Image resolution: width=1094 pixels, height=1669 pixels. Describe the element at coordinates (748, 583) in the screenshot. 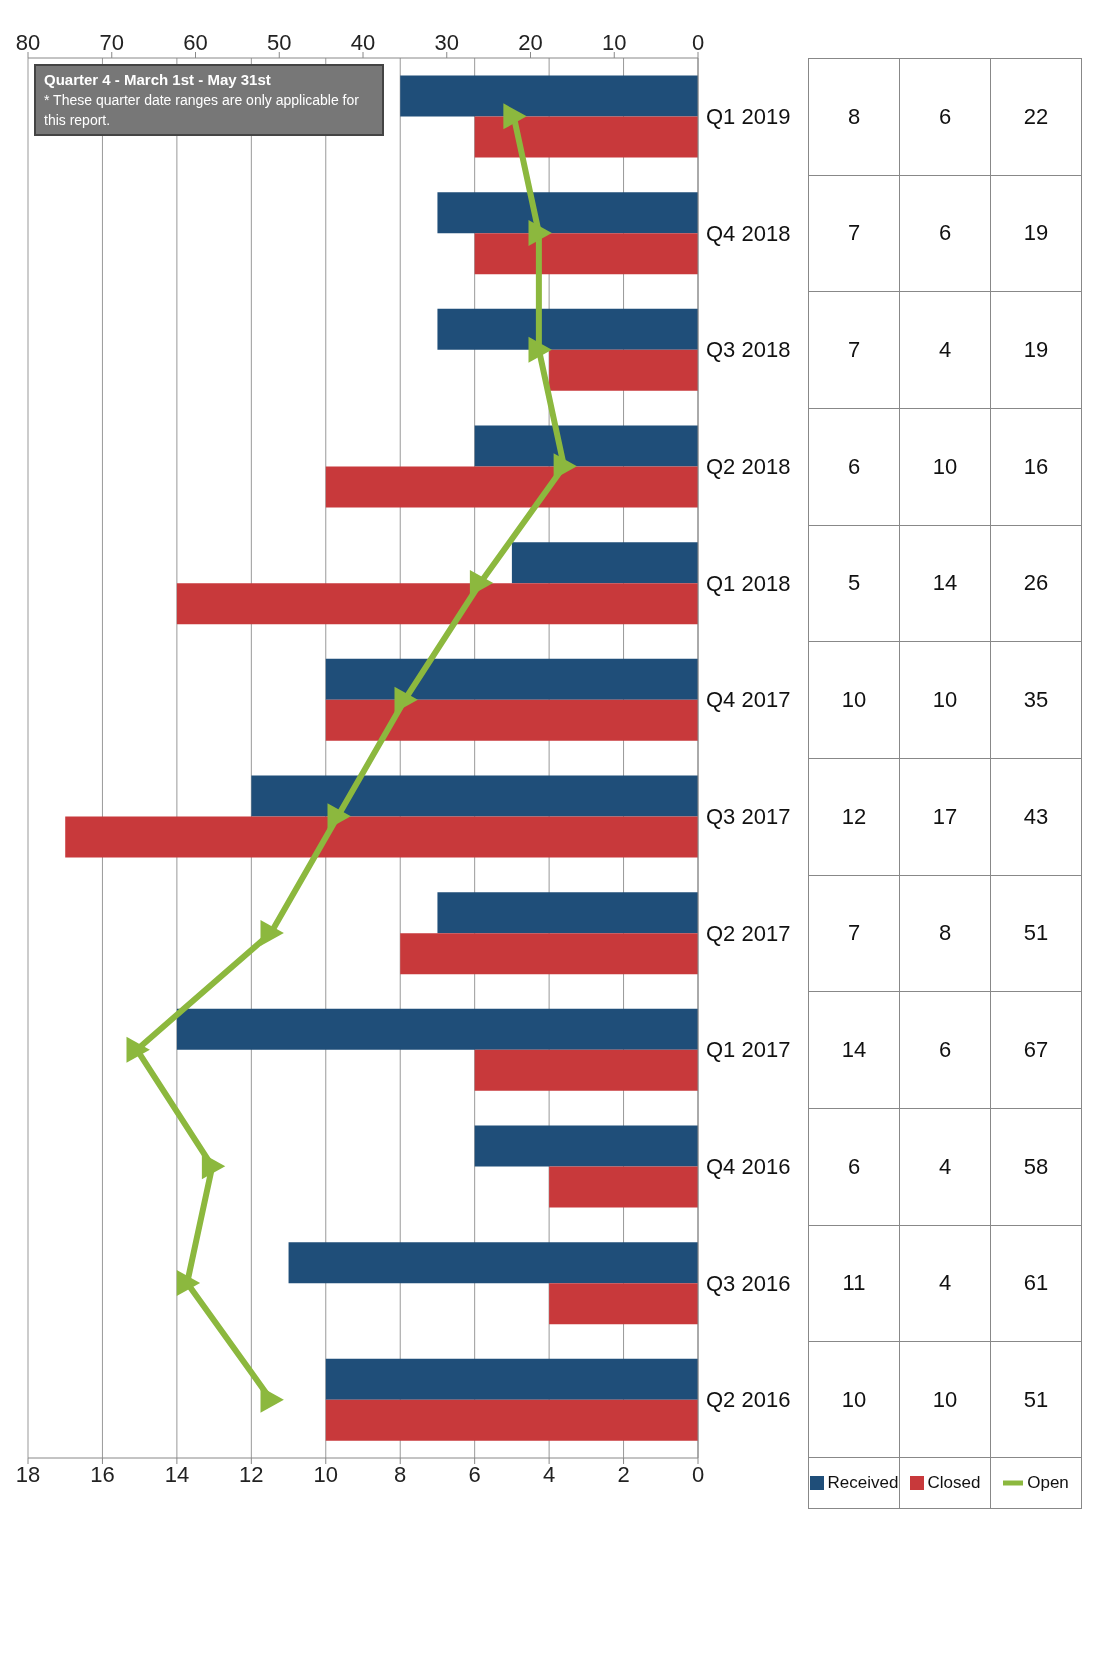

I see `y-tick-label: Q1 2018` at that location.